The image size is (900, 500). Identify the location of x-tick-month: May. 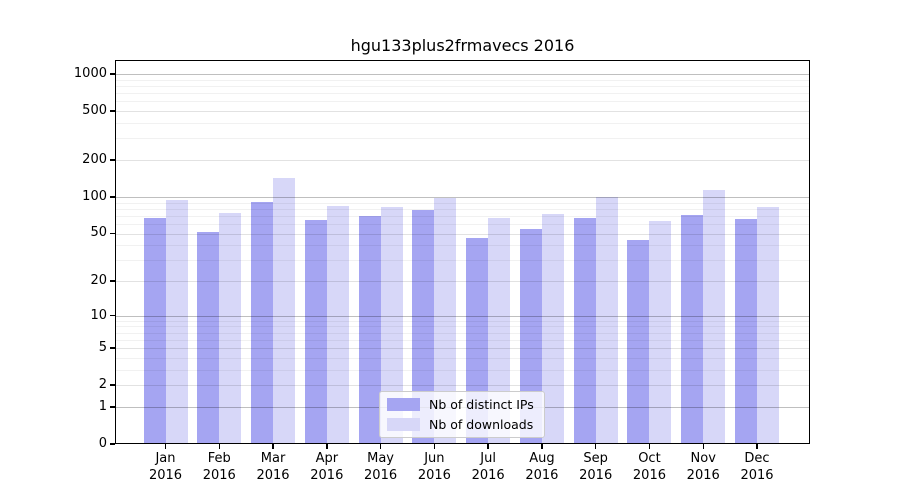
(381, 458).